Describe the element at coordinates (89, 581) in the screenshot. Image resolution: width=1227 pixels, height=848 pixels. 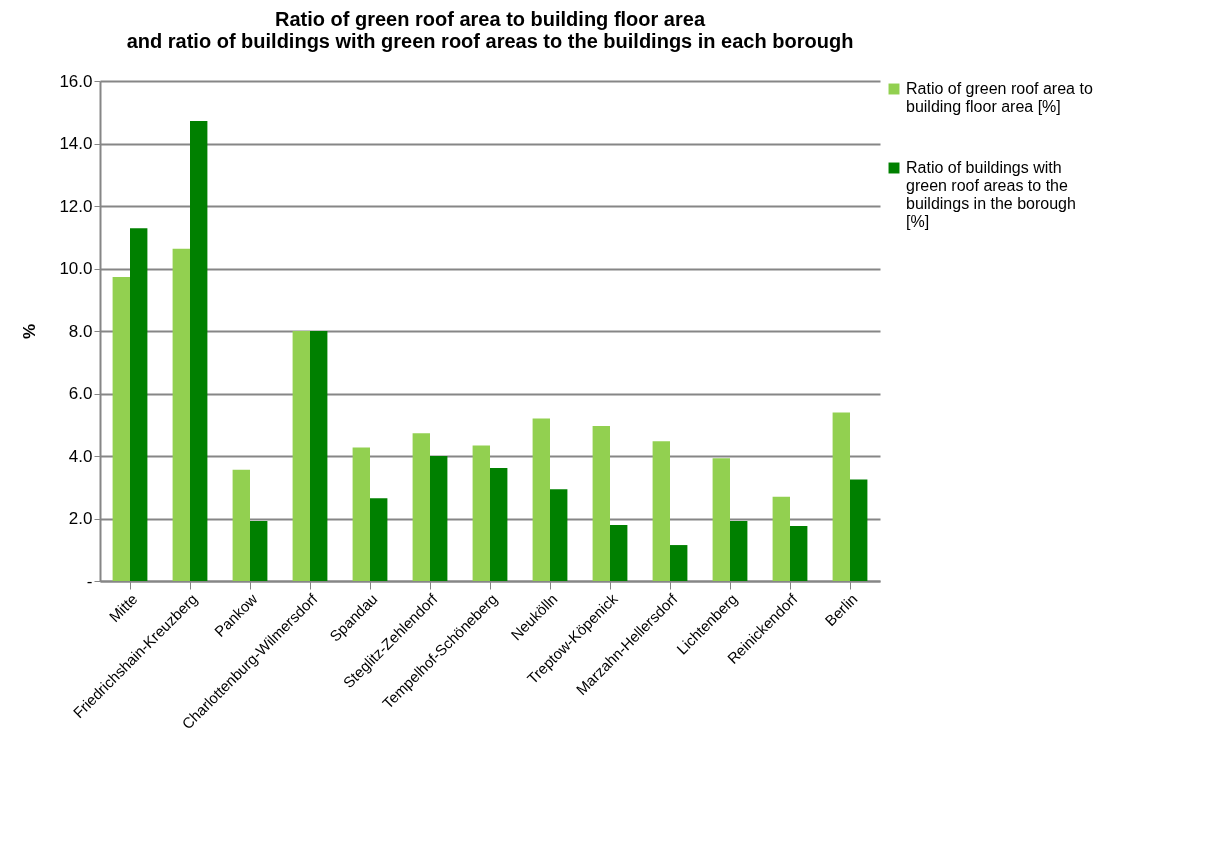
I see `y-tick-label: -` at that location.